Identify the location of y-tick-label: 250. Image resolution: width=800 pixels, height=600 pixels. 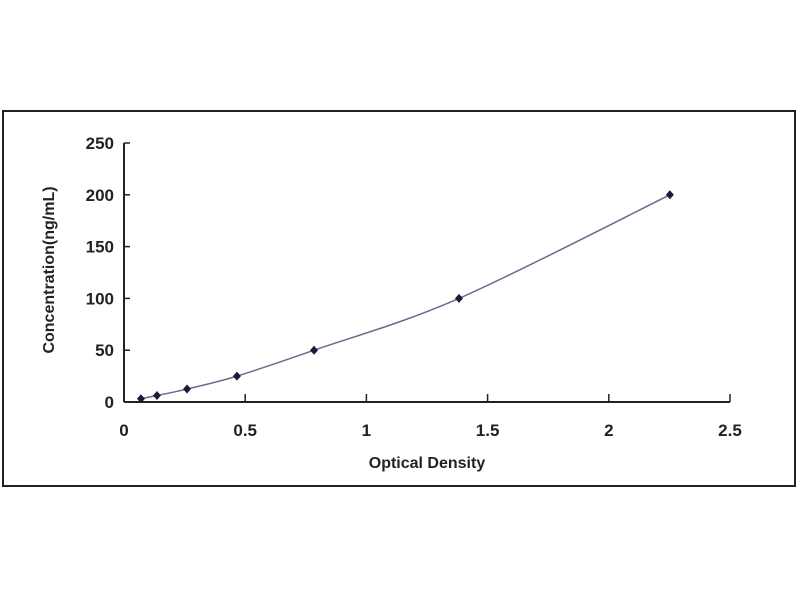
(100, 143).